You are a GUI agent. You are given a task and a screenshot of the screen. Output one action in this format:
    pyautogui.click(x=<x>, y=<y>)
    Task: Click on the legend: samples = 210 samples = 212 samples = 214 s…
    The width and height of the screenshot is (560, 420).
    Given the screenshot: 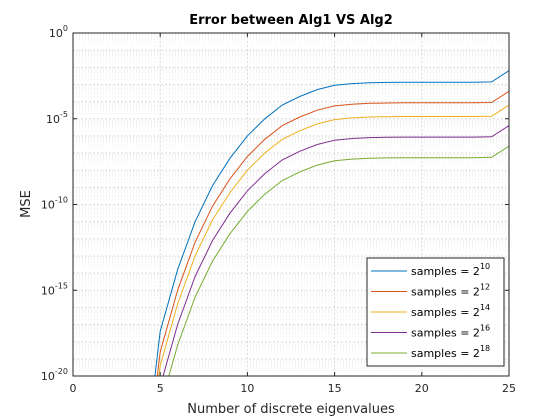 What is the action you would take?
    pyautogui.click(x=435, y=312)
    